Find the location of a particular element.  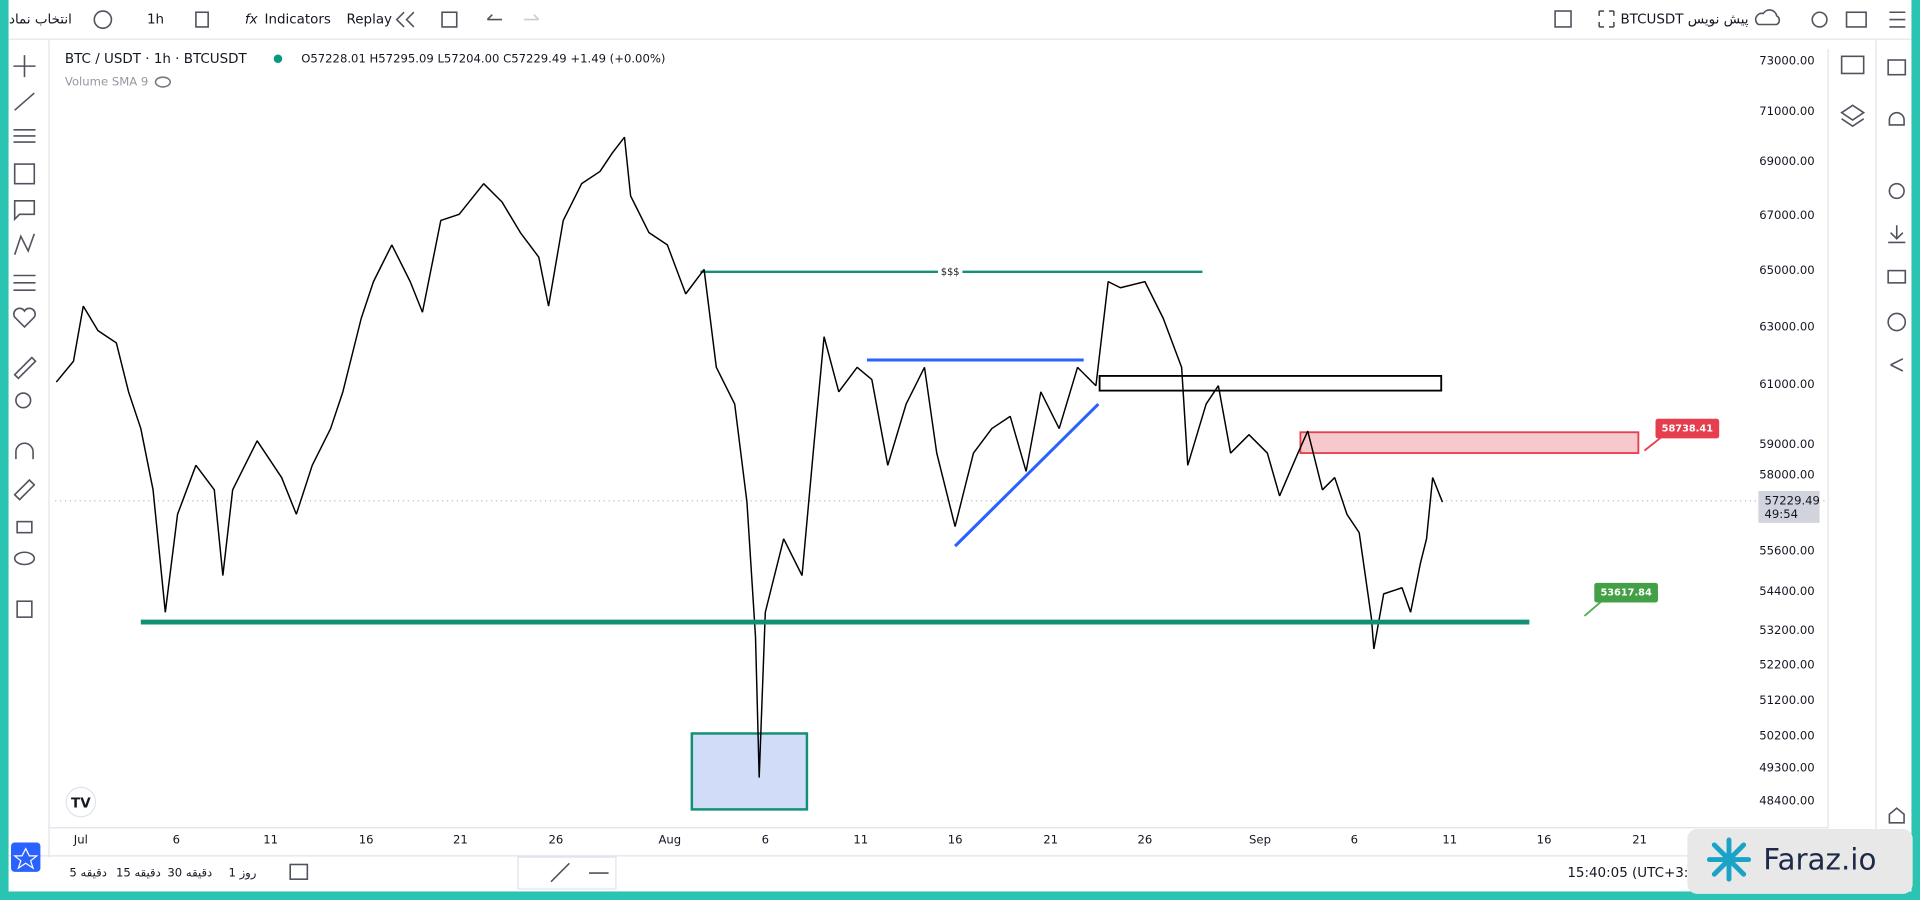

screen-icon is located at coordinates (1897, 67).